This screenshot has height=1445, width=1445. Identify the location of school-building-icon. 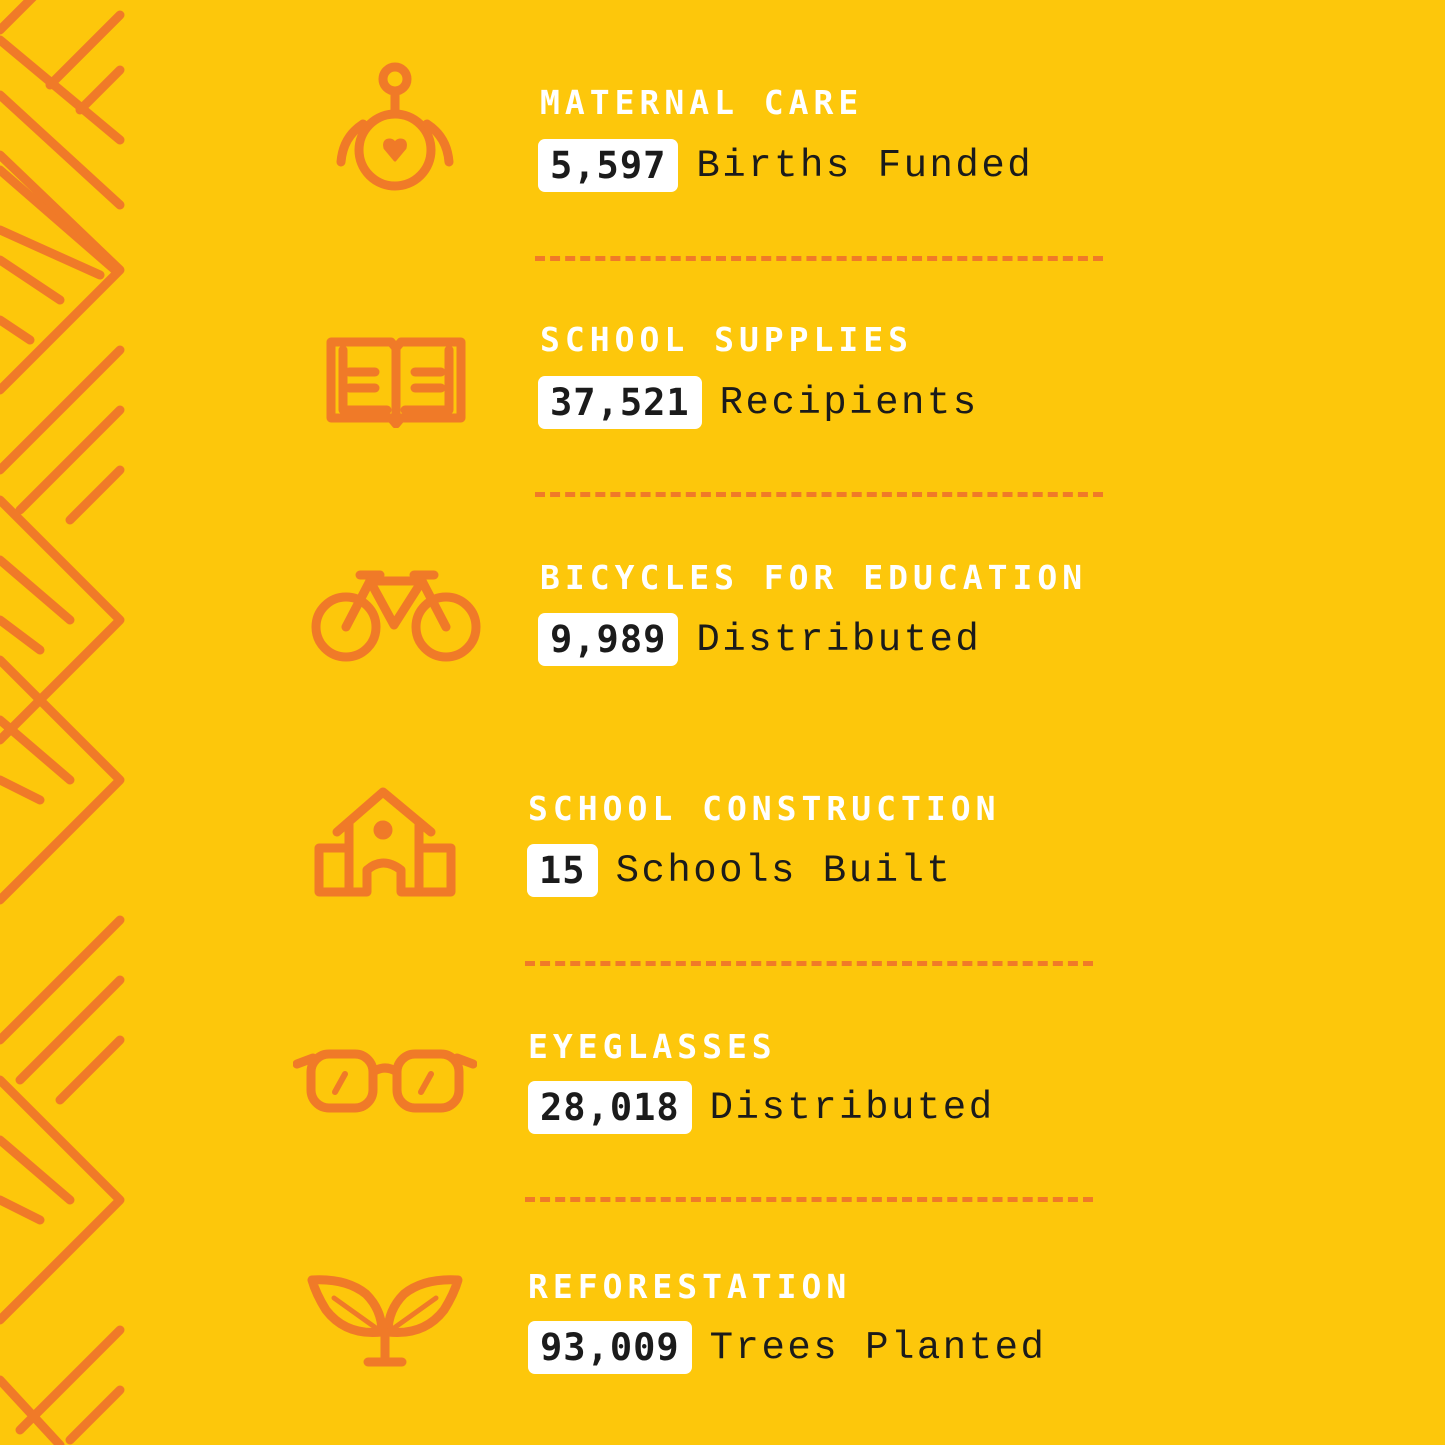
(385, 842).